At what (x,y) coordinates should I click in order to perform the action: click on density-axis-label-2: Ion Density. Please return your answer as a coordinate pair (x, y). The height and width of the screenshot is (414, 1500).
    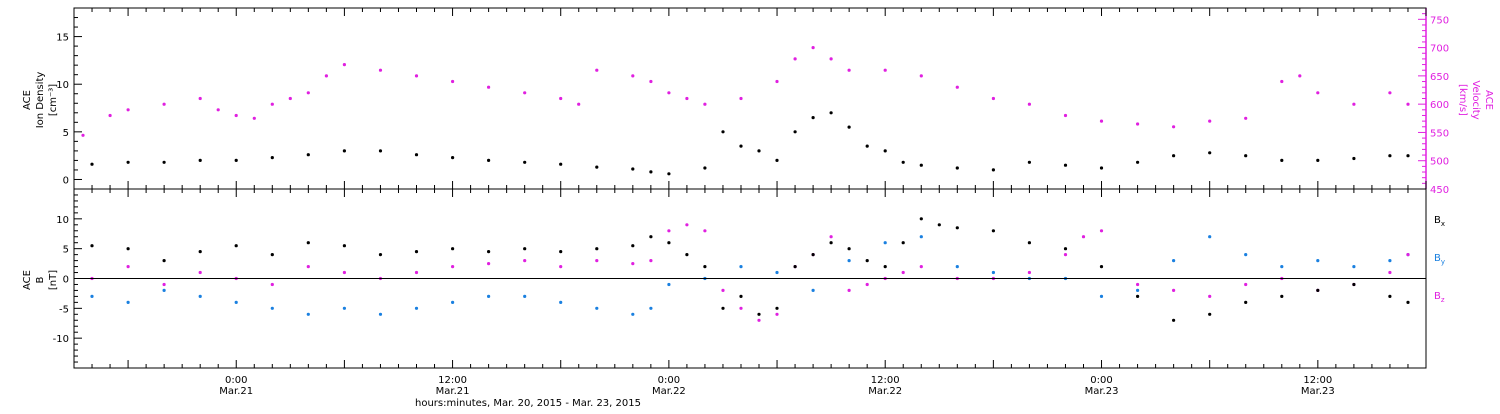
    Looking at the image, I should click on (40, 100).